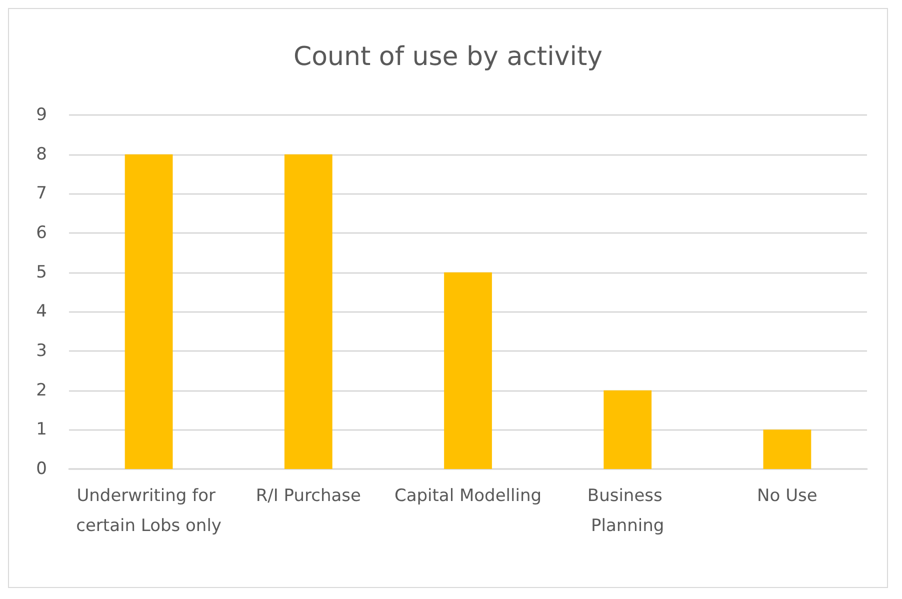 The image size is (902, 599). What do you see at coordinates (41, 233) in the screenshot?
I see `y-tick-label: 6` at bounding box center [41, 233].